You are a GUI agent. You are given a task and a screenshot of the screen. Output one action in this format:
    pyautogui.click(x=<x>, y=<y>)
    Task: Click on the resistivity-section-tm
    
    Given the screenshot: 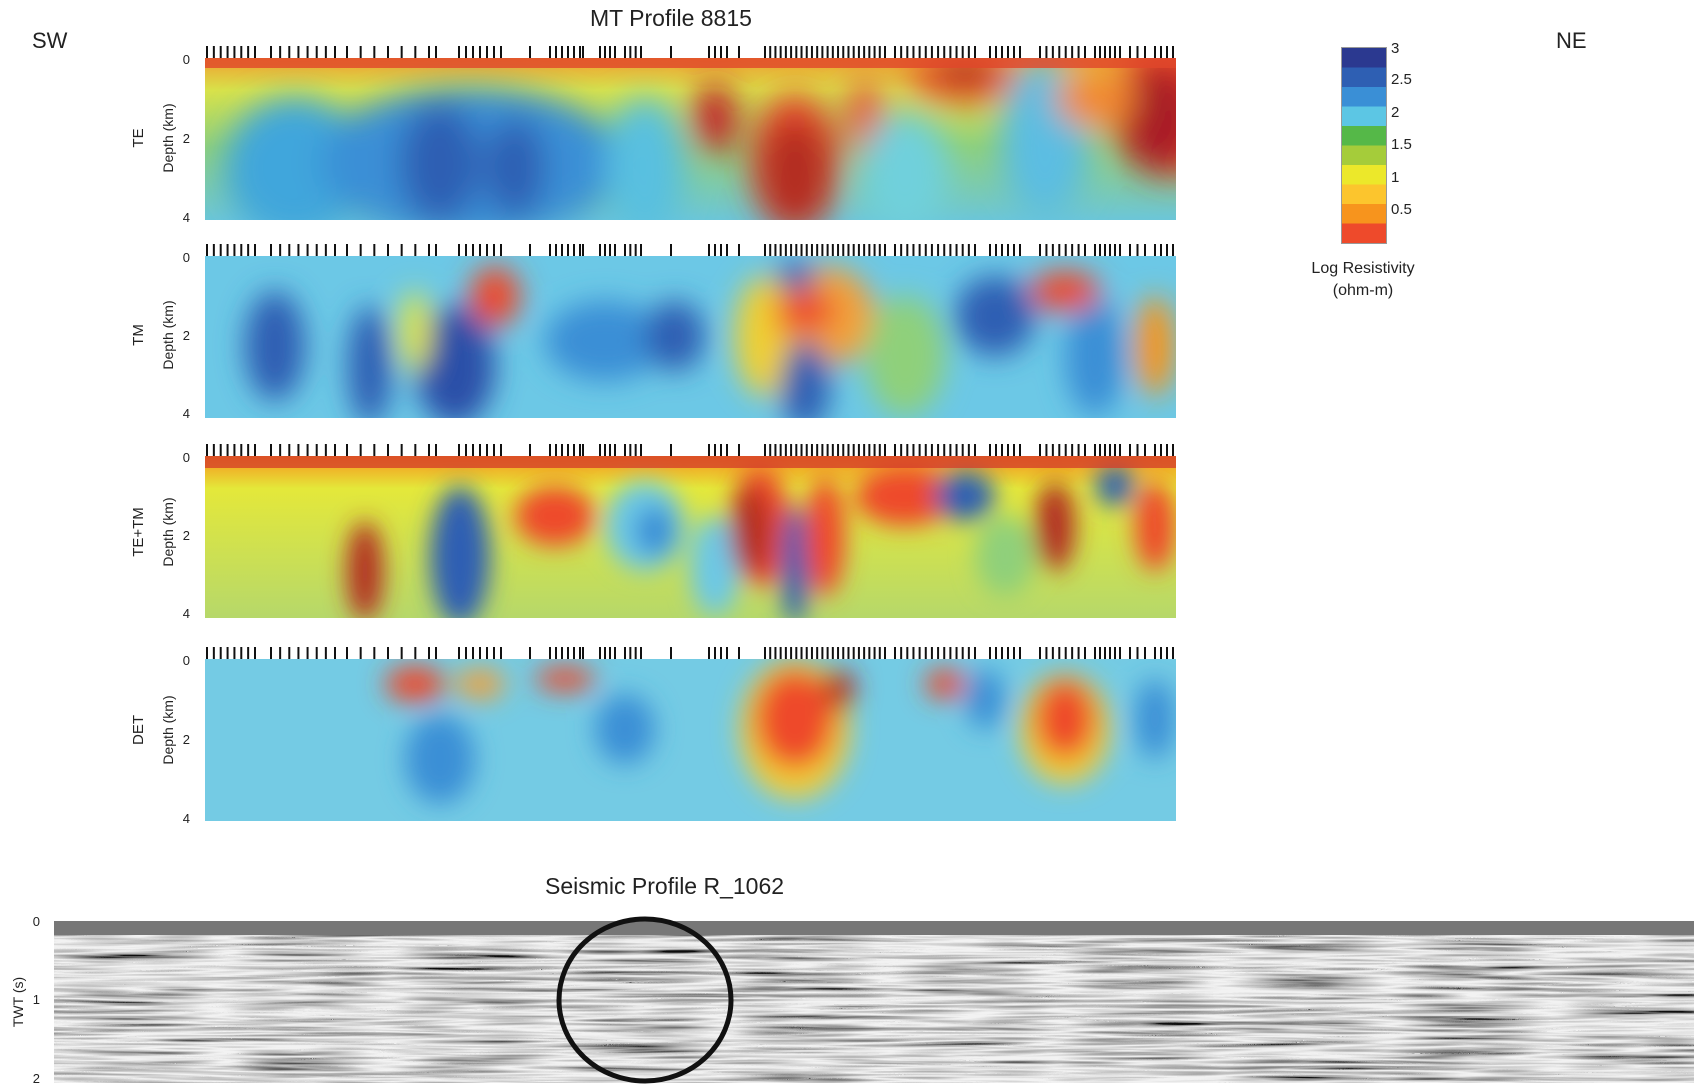 What is the action you would take?
    pyautogui.click(x=690, y=337)
    